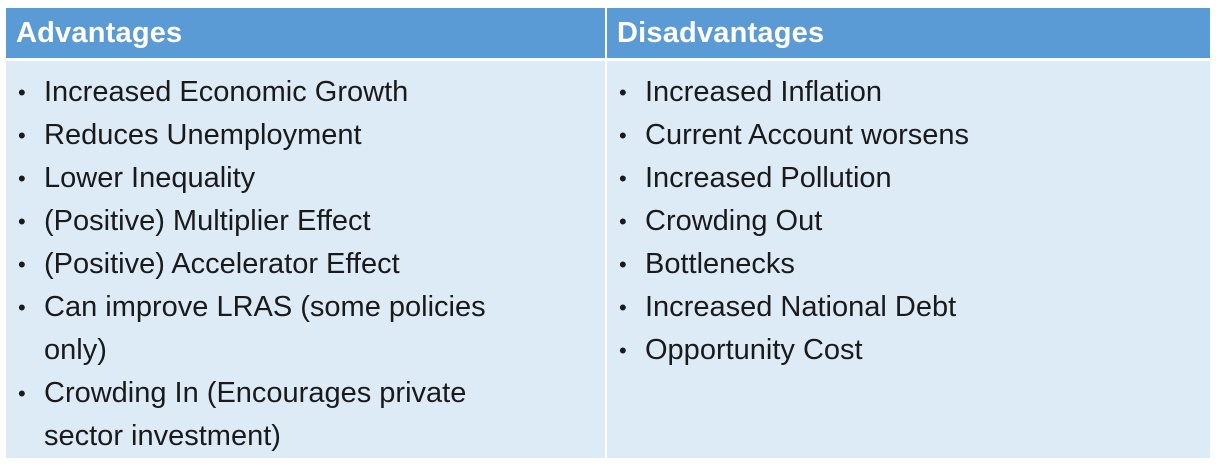 This screenshot has height=464, width=1216. What do you see at coordinates (754, 350) in the screenshot?
I see `disadvantage-text: Opportunity Cost` at bounding box center [754, 350].